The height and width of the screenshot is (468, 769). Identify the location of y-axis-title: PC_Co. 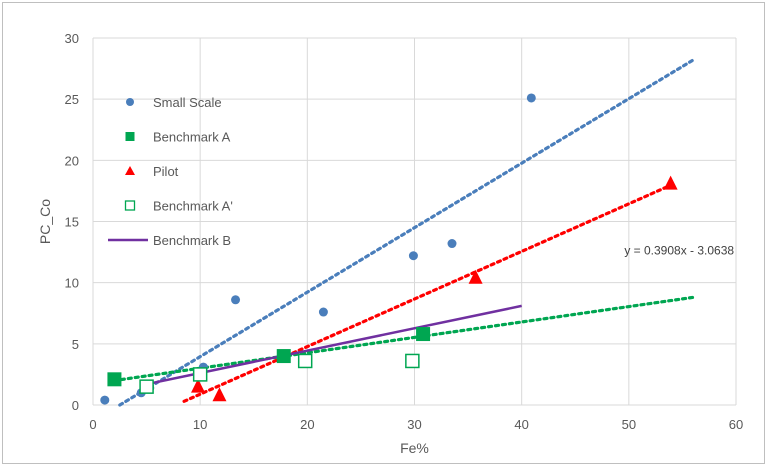
(45, 221).